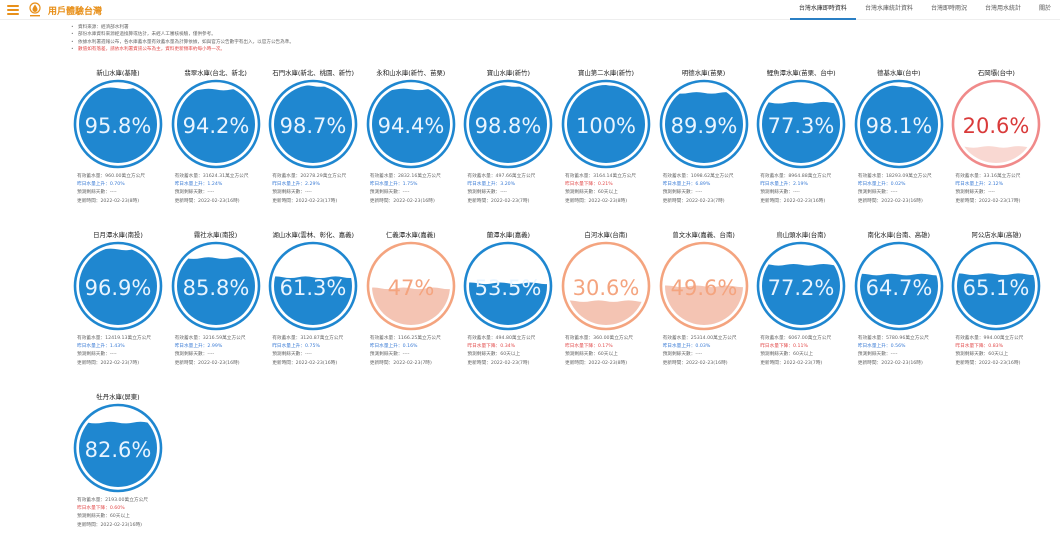  I want to click on water-logo-icon, so click(35, 10).